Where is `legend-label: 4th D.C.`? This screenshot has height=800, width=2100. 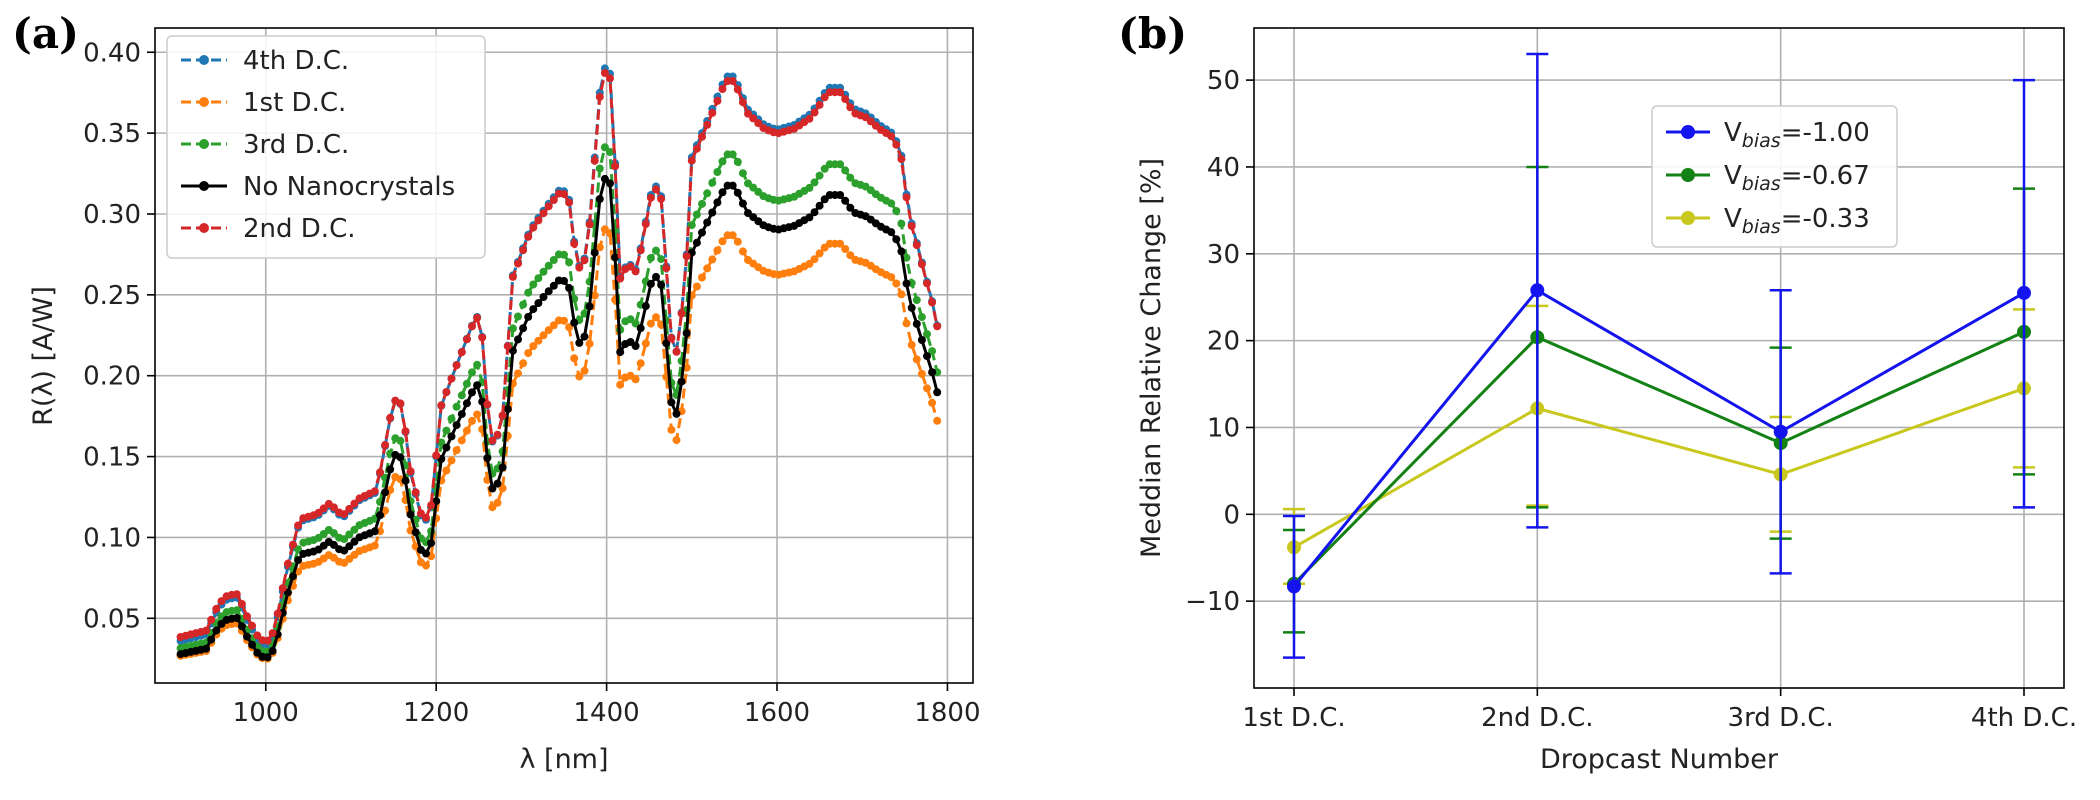 legend-label: 4th D.C. is located at coordinates (296, 61).